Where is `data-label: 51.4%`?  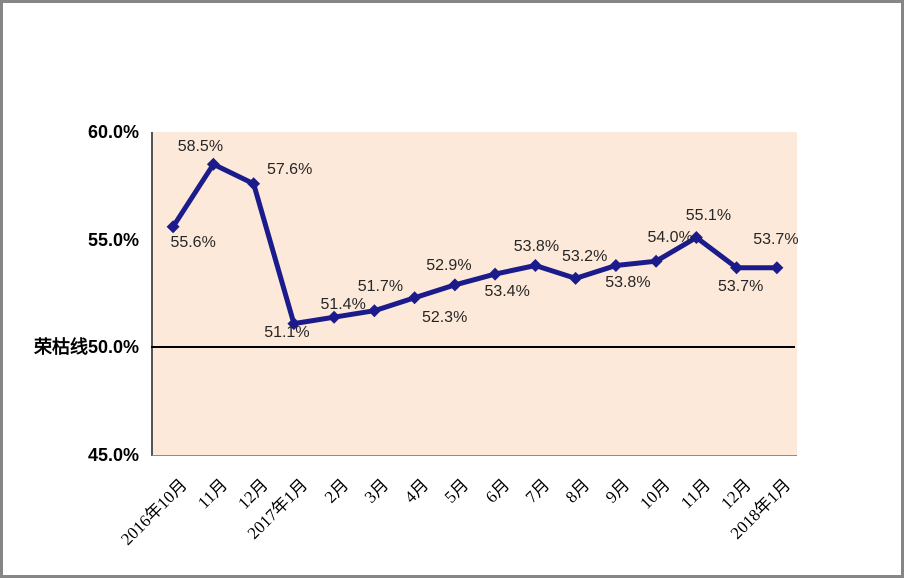
data-label: 51.4% is located at coordinates (343, 305).